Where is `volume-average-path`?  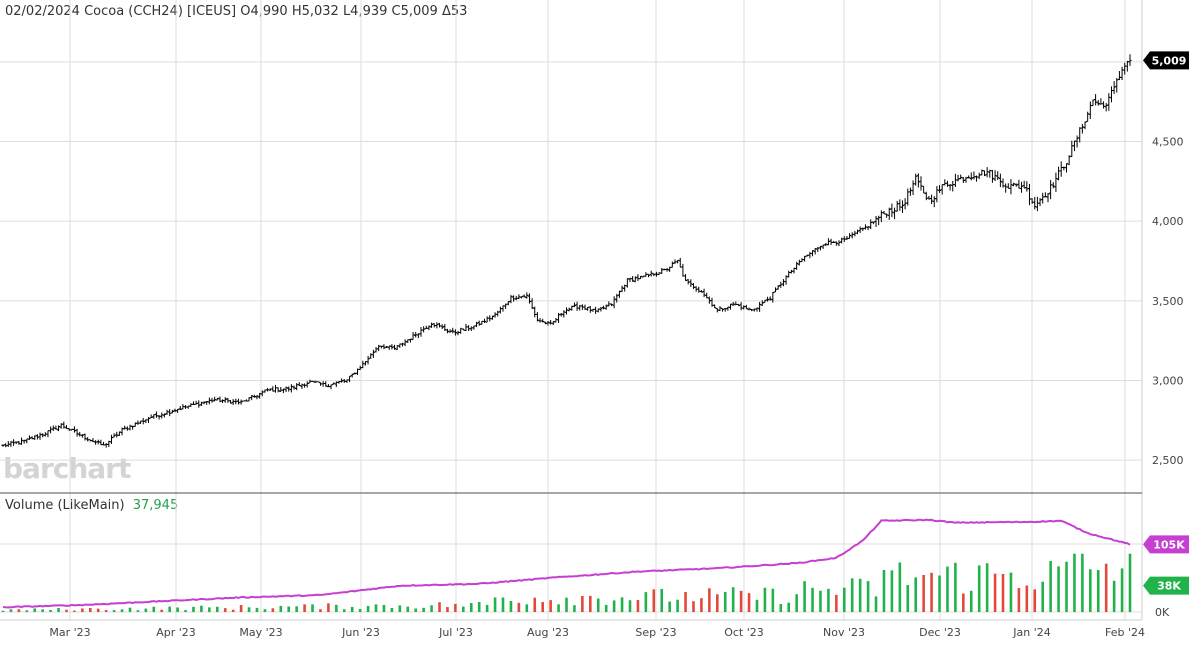 volume-average-path is located at coordinates (566, 563).